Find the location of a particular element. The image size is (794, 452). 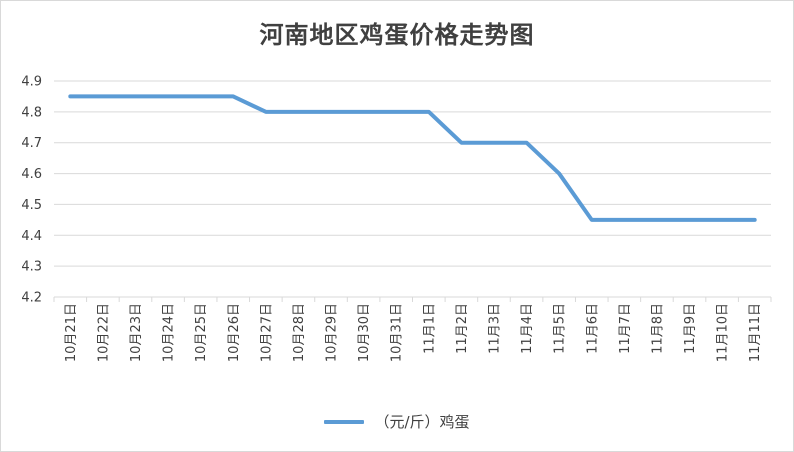

x-tick-label: 10月21日 is located at coordinates (71, 332).